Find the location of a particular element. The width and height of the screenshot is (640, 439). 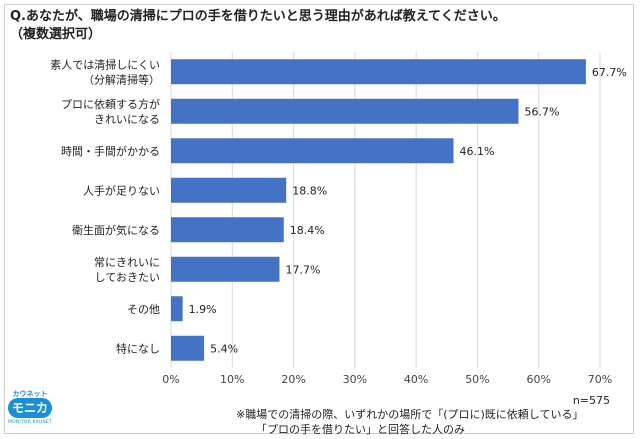

category-label: 人手が足りない is located at coordinates (121, 190).